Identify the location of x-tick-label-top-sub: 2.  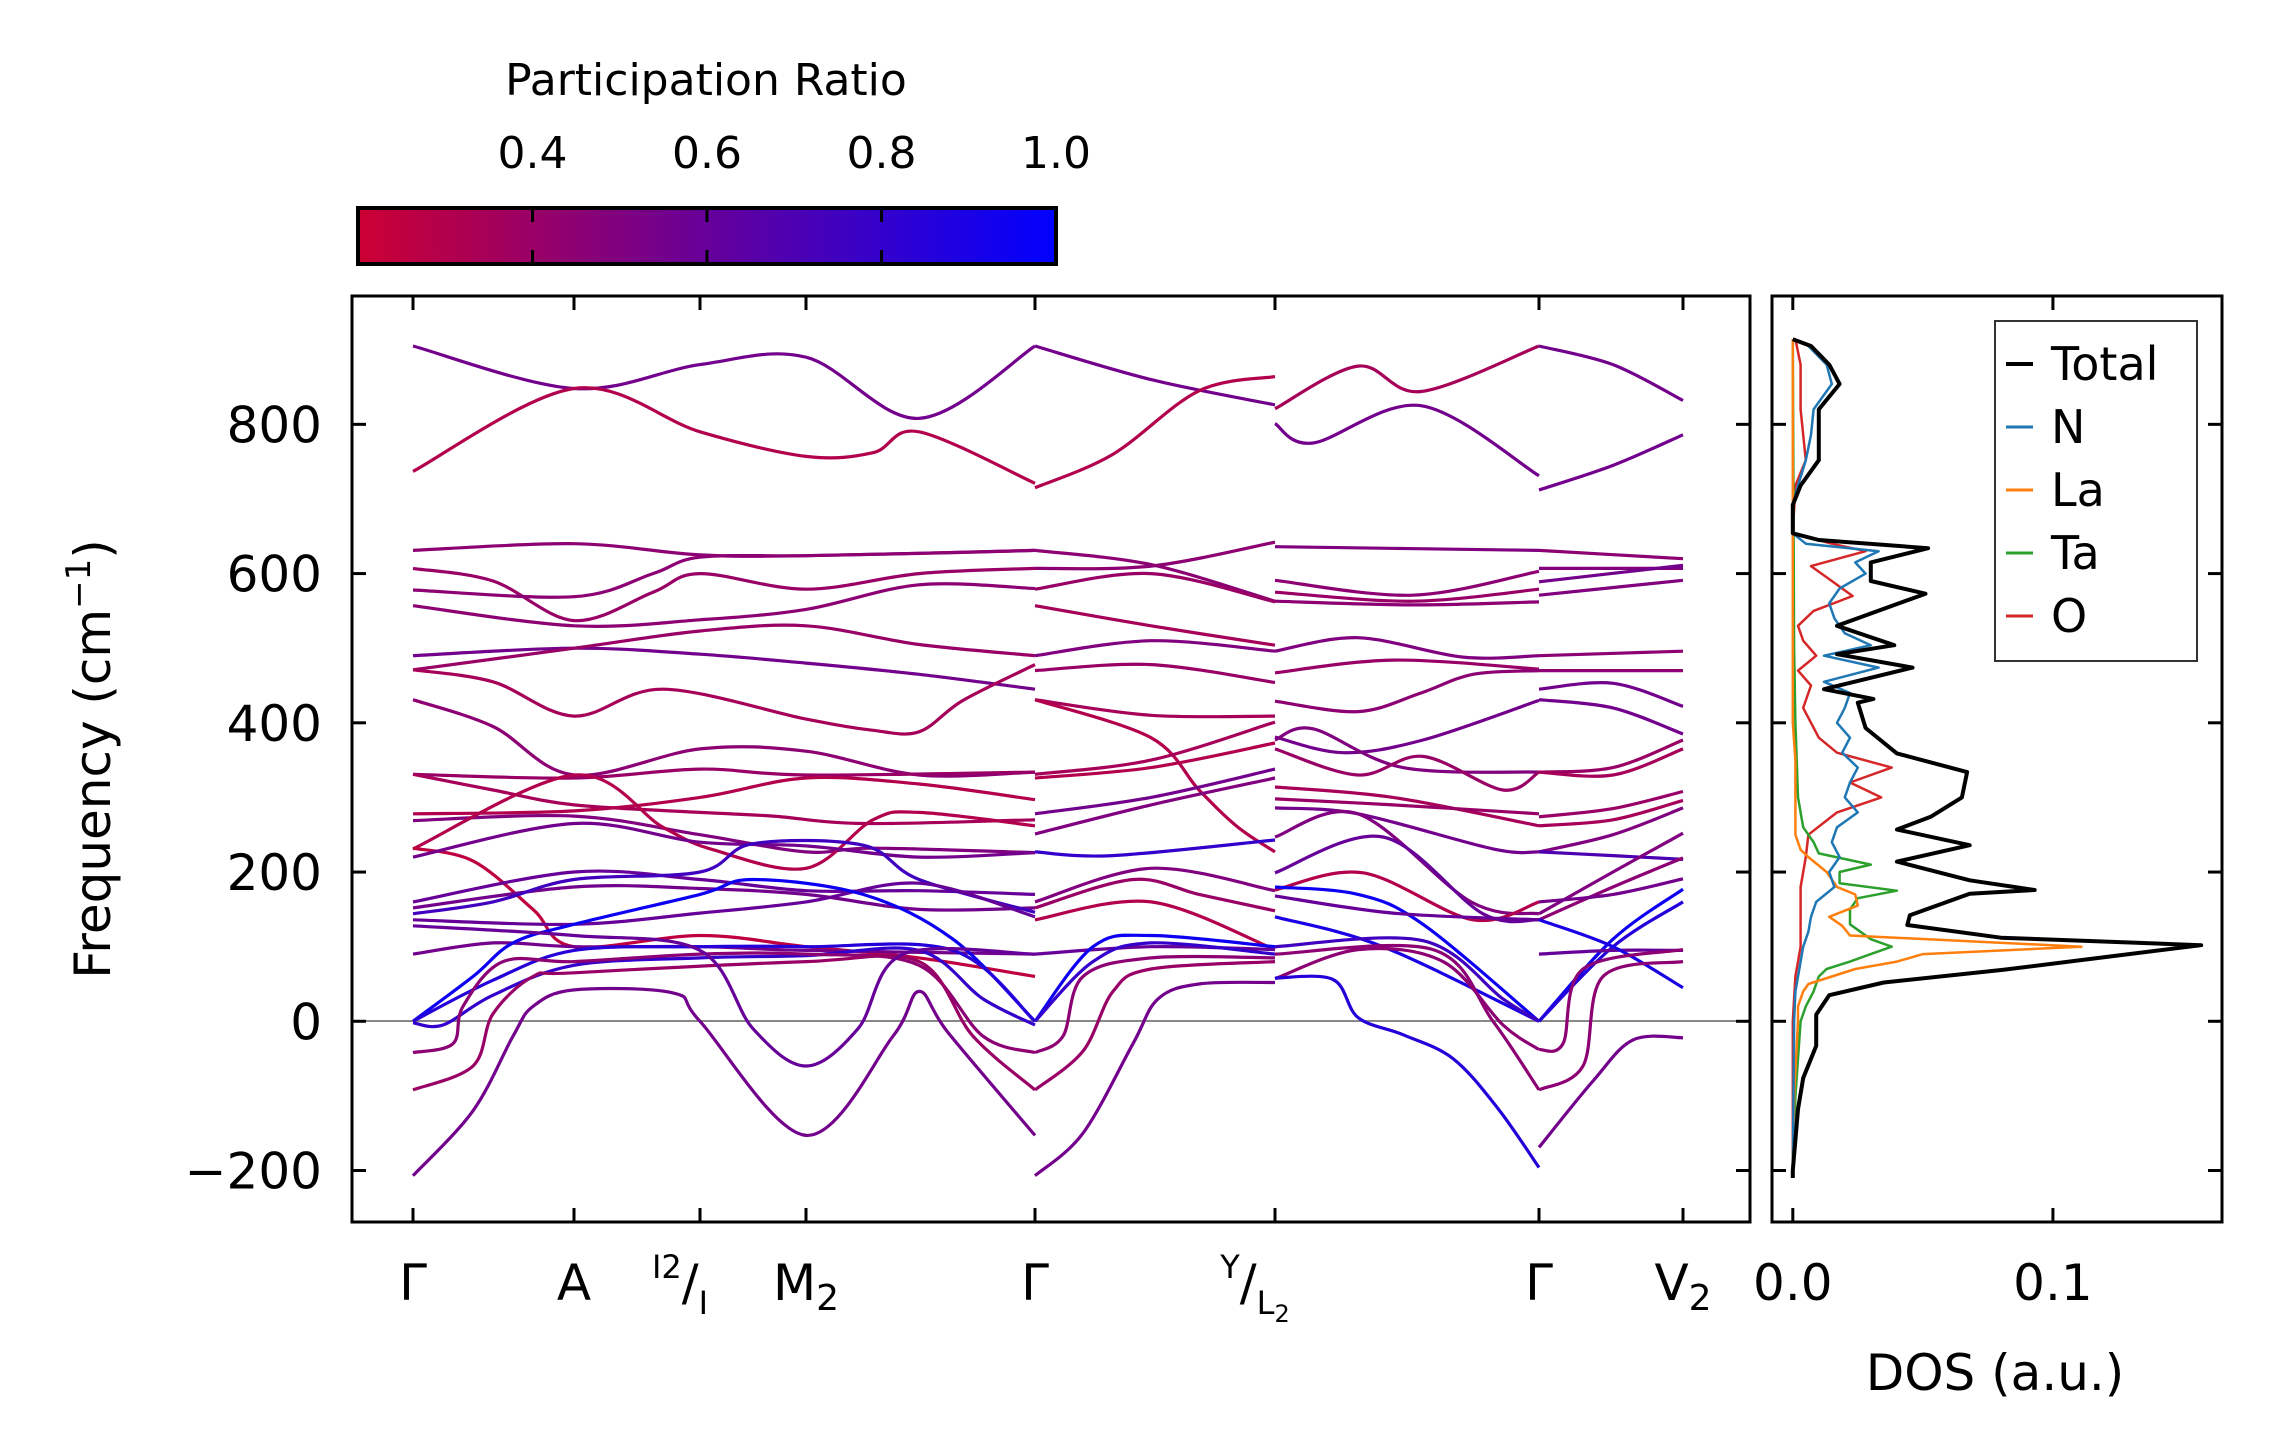
(671, 1267).